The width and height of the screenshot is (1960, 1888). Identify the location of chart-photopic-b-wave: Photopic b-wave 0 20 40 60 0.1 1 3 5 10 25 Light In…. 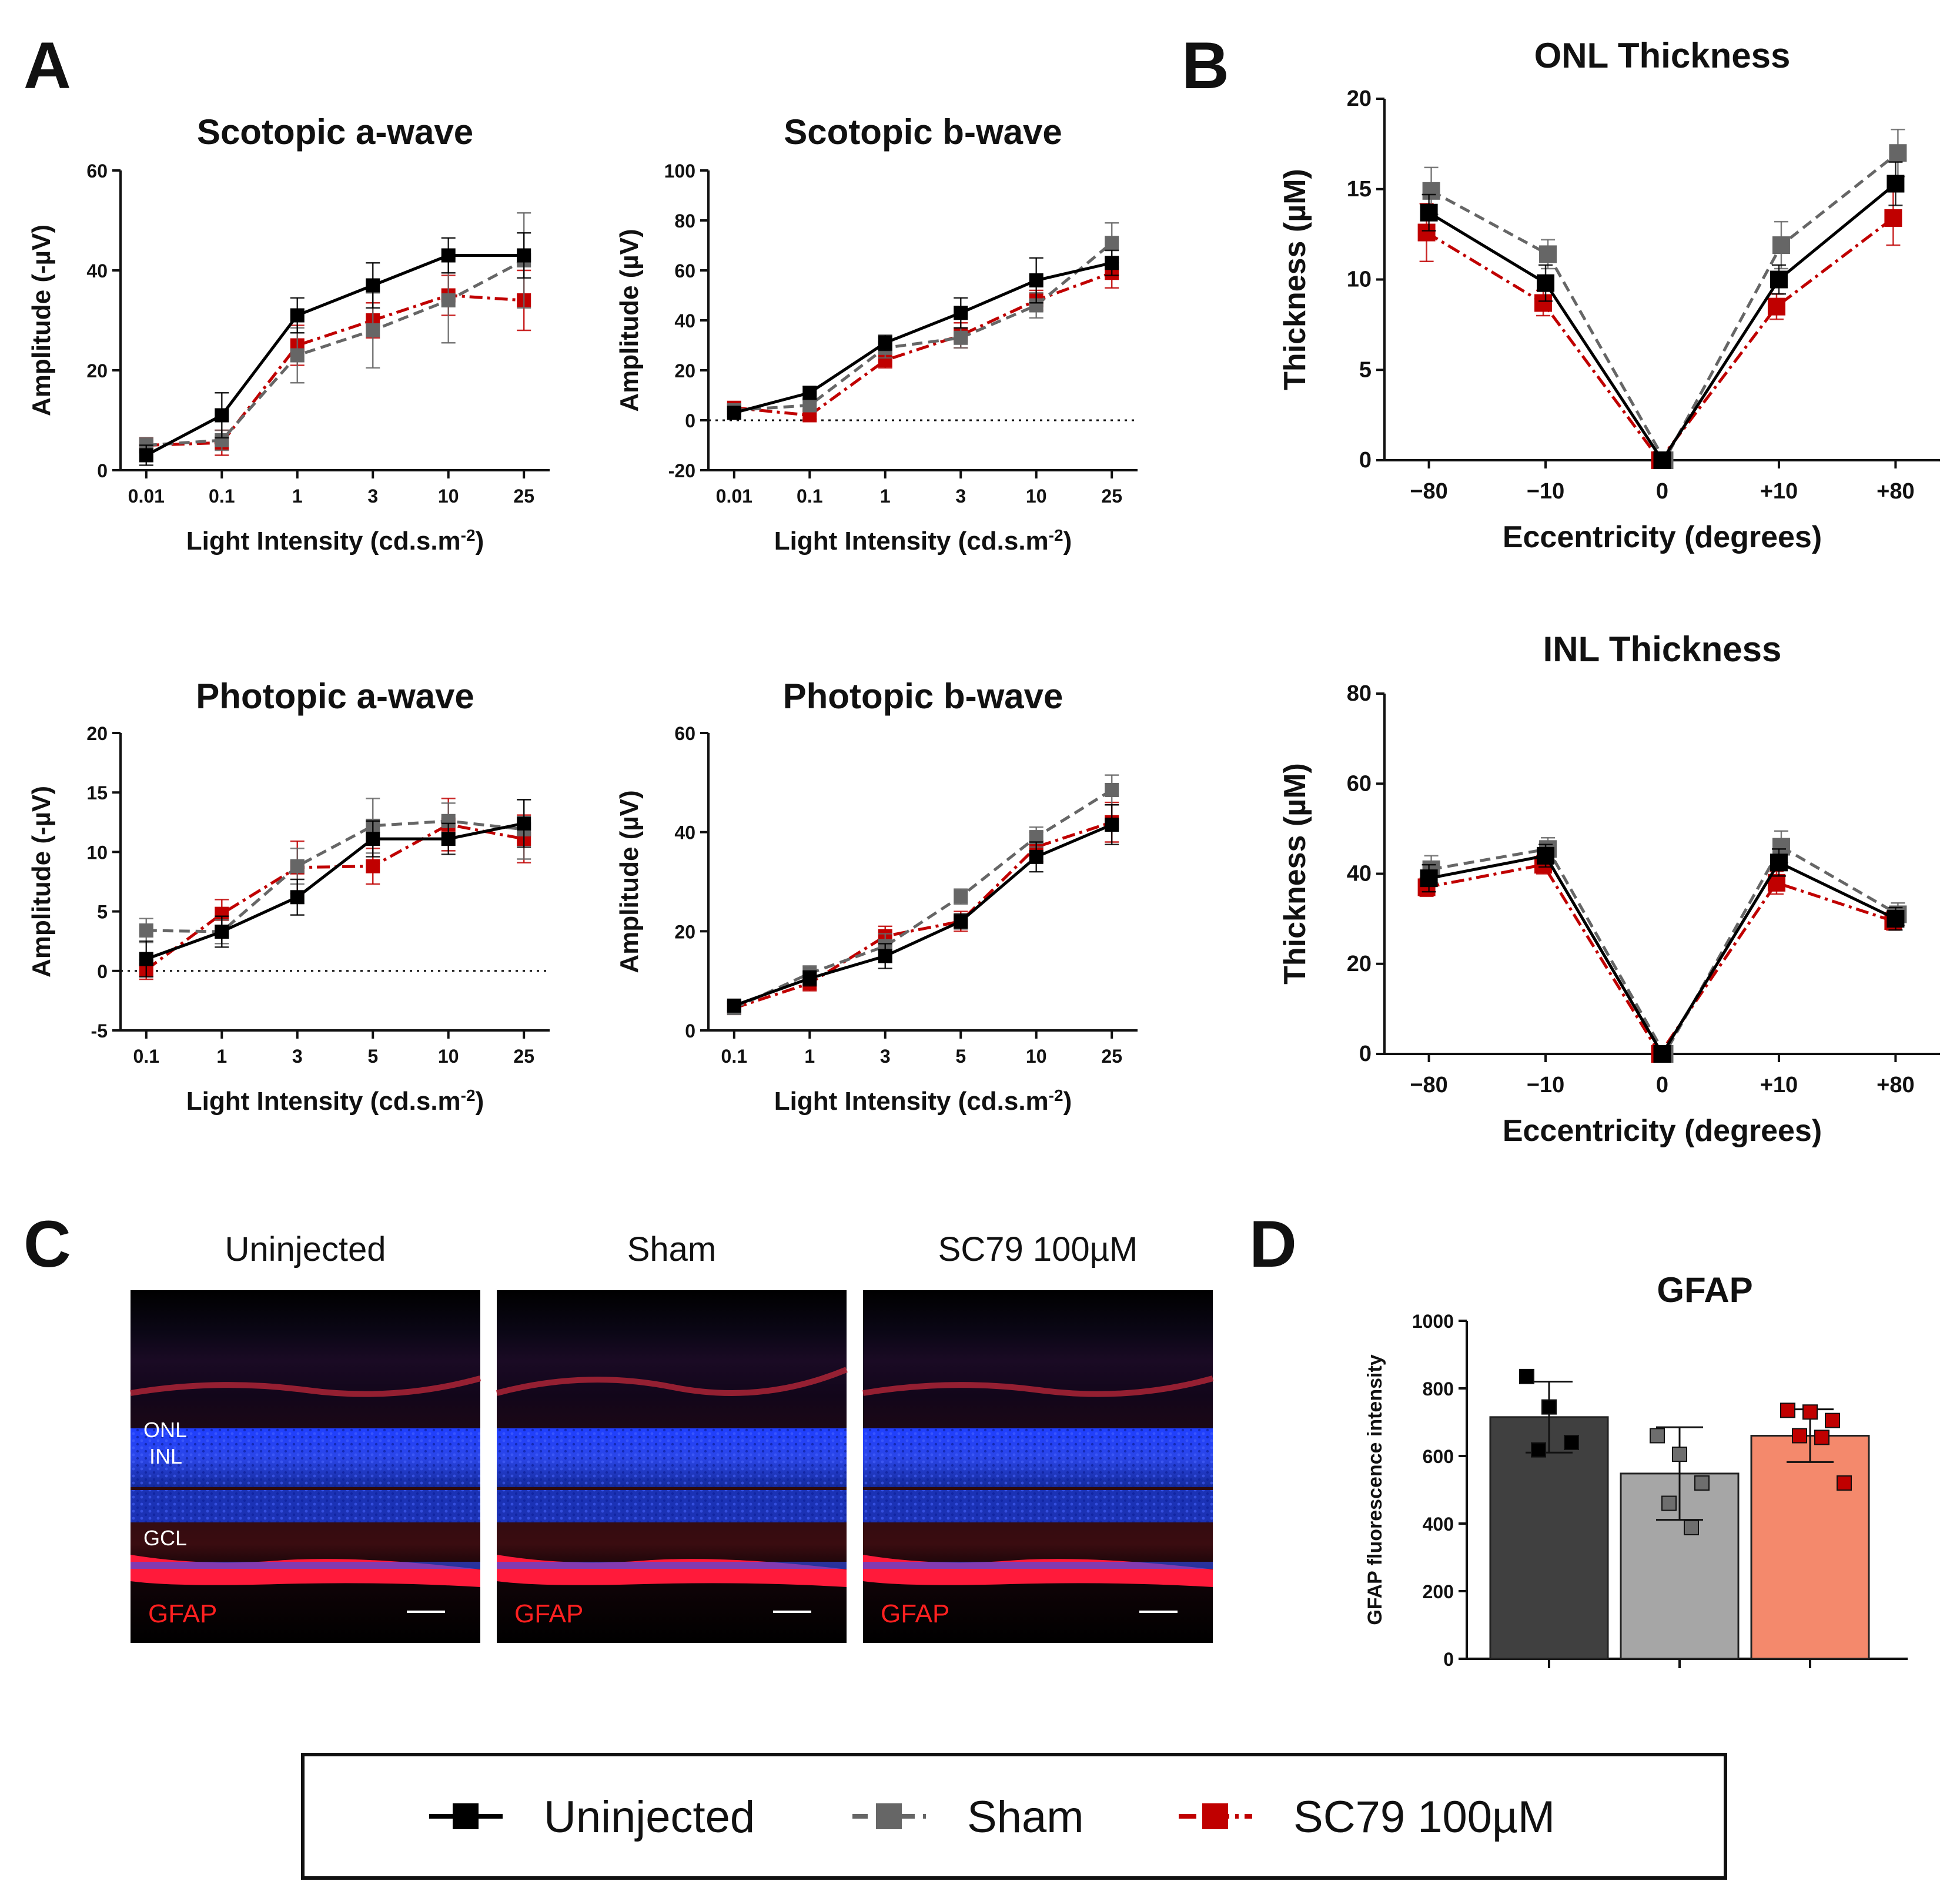
(876, 897).